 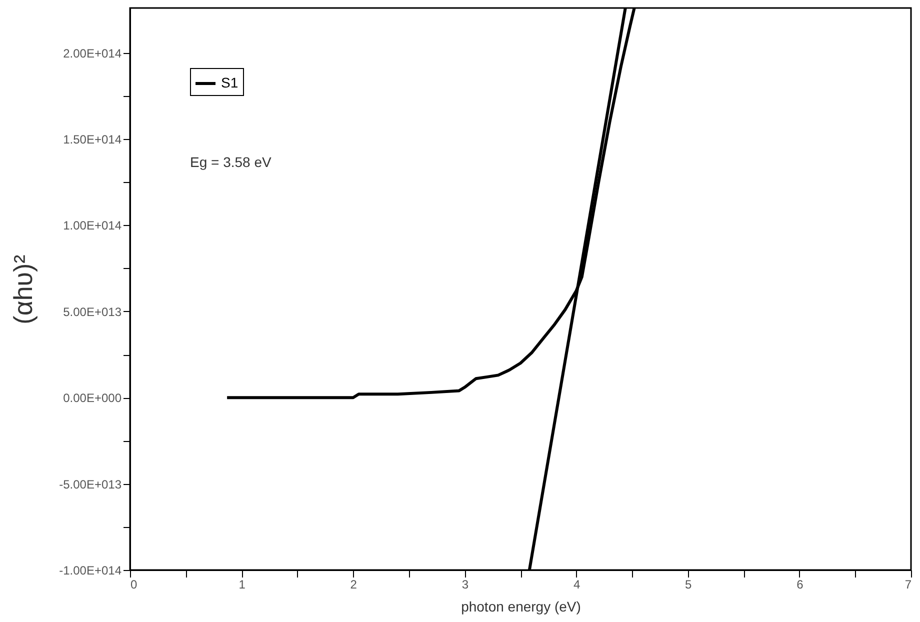 What do you see at coordinates (92, 139) in the screenshot?
I see `y-tick-label: 1.50E+014` at bounding box center [92, 139].